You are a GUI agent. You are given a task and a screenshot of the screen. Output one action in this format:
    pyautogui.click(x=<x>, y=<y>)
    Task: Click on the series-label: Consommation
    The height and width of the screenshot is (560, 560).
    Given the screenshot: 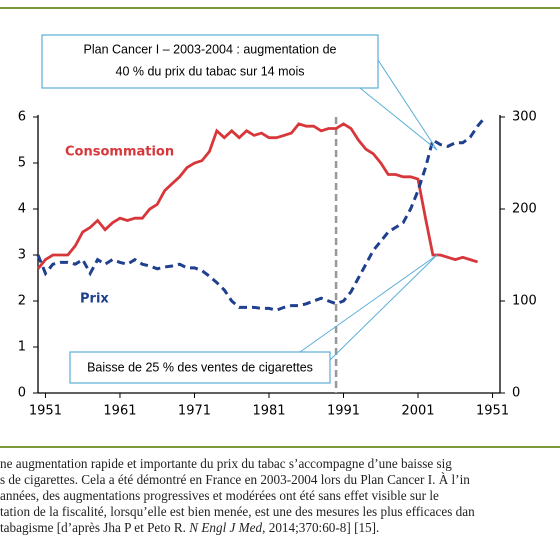 What is the action you would take?
    pyautogui.click(x=119, y=152)
    